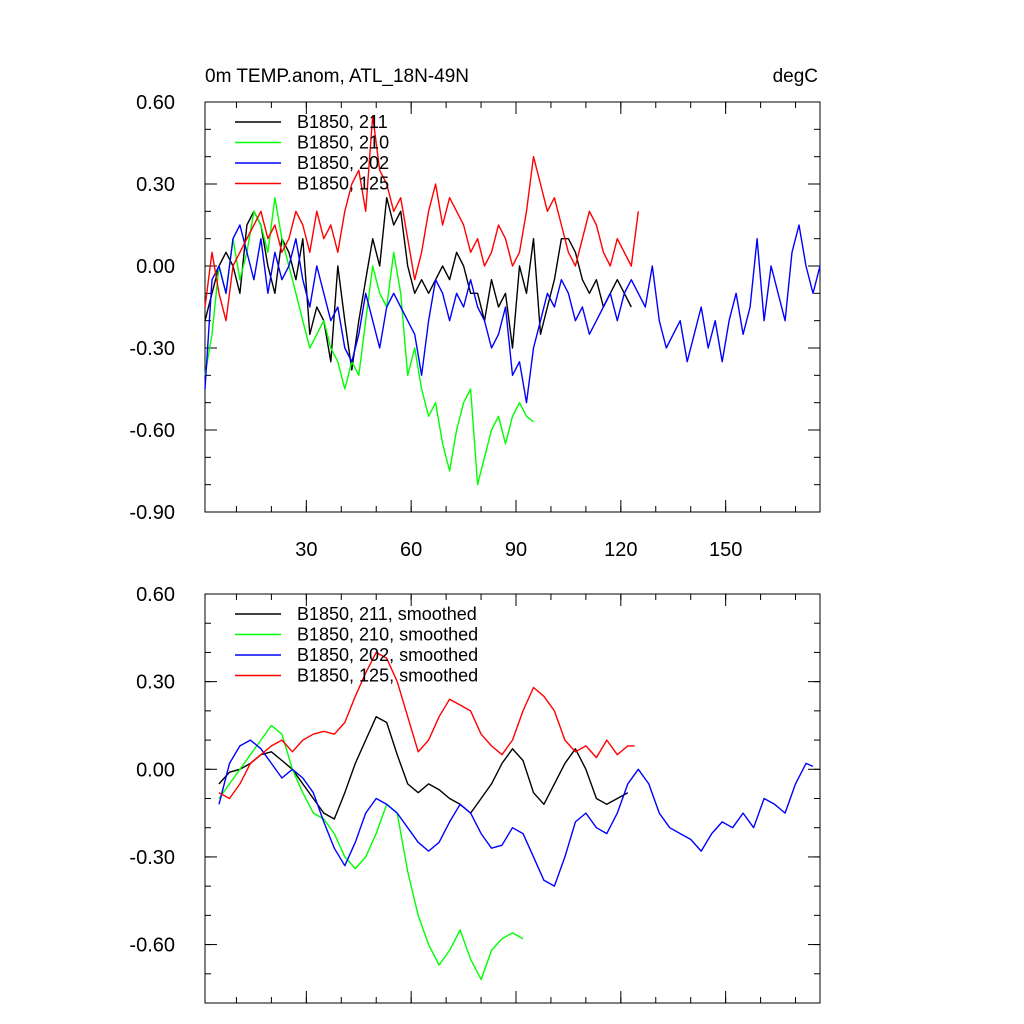  I want to click on panel-1-legend-label-4: B1850, 125, so click(343, 184).